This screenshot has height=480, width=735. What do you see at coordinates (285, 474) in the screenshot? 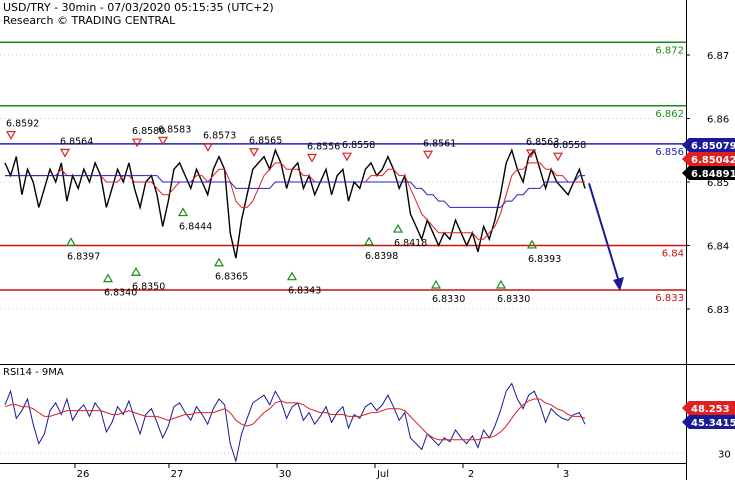
I see `time-tick-label: 30` at bounding box center [285, 474].